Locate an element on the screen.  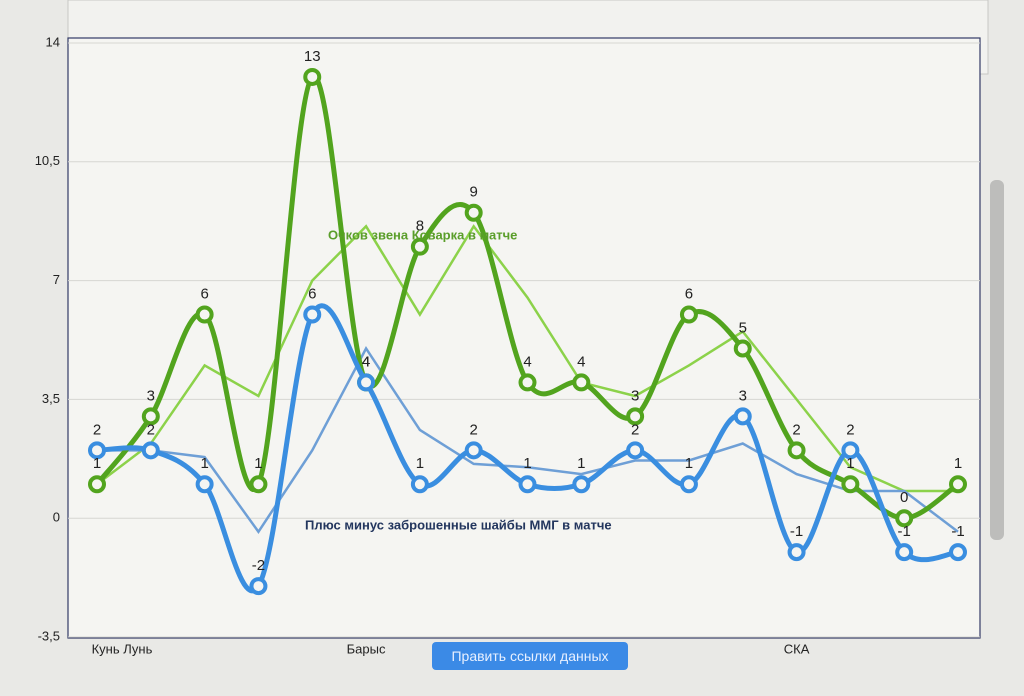
y-tick-label: 7 is located at coordinates (56, 279).